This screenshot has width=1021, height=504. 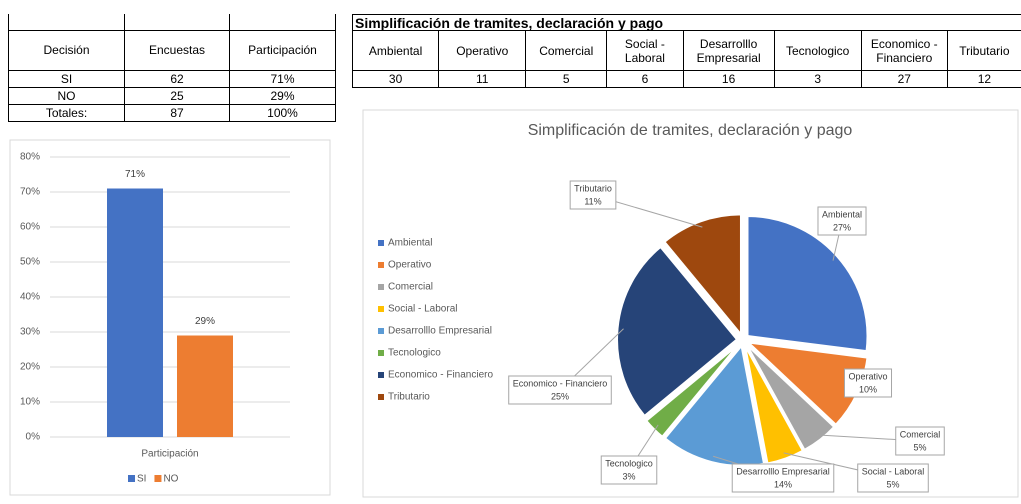 What do you see at coordinates (33, 437) in the screenshot?
I see `y-tick-label: 0%` at bounding box center [33, 437].